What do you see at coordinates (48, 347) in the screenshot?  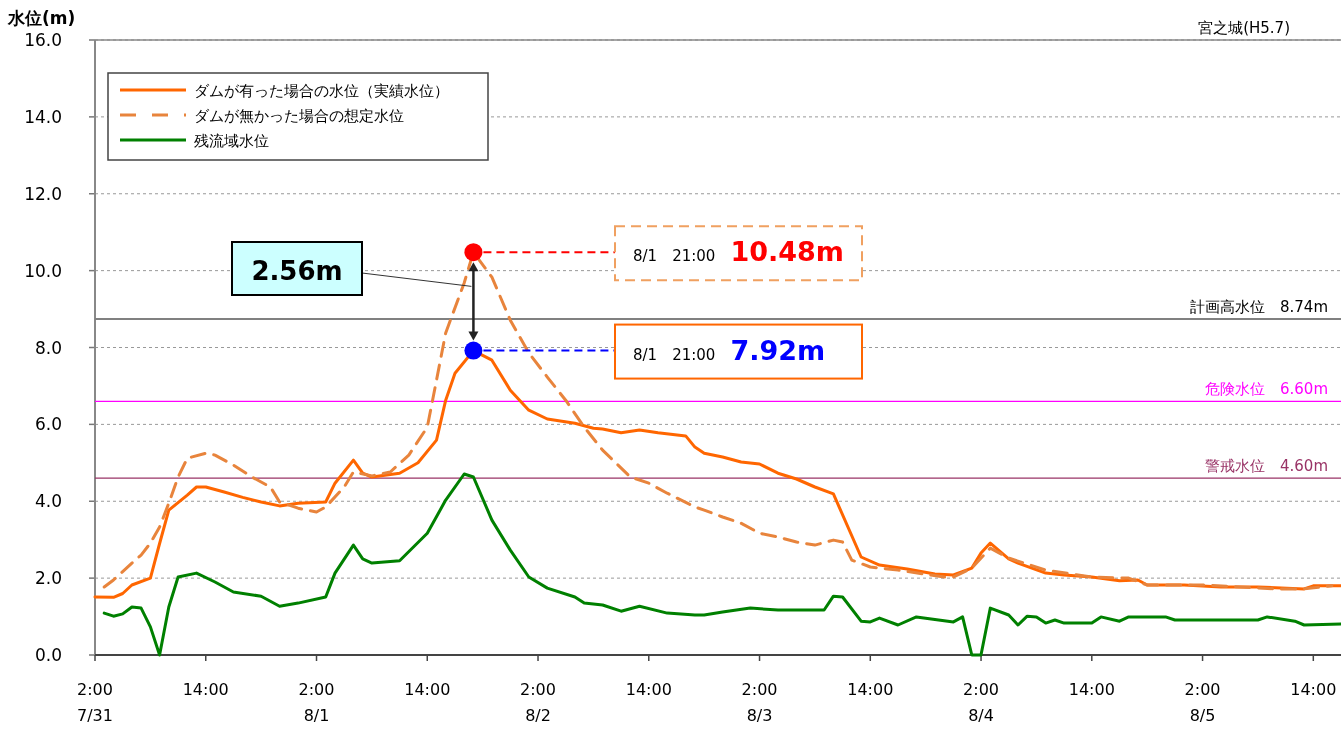 I see `y-tick-label: 8.0` at bounding box center [48, 347].